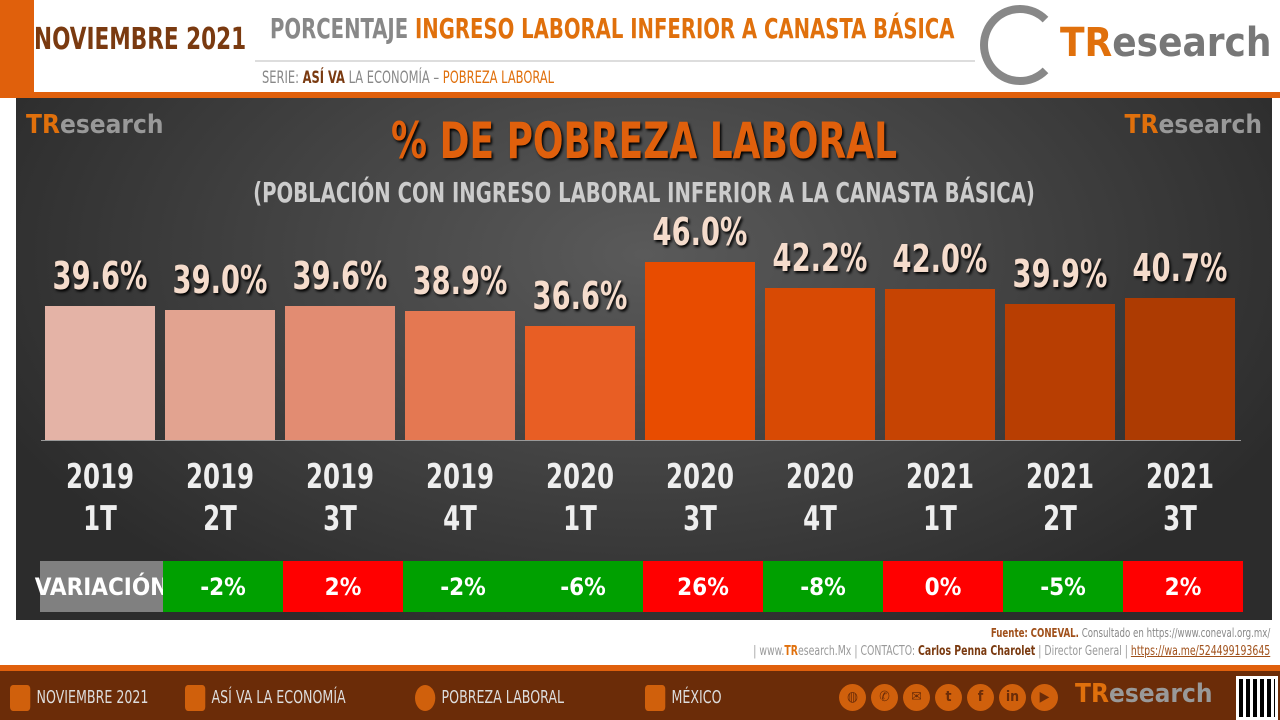 The height and width of the screenshot is (720, 1280). I want to click on variation-cell: -5%, so click(1063, 586).